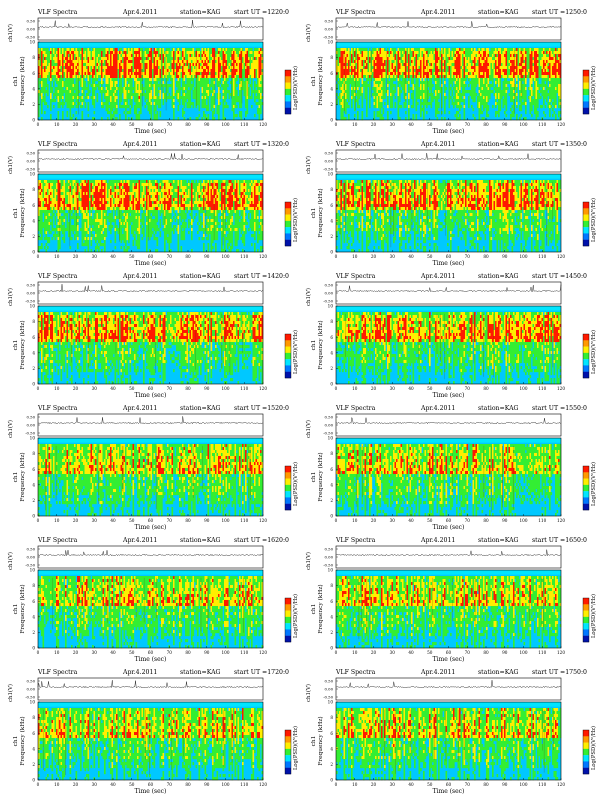 Image resolution: width=612 pixels, height=798 pixels. What do you see at coordinates (200, 12) in the screenshot?
I see `chart-station: station=KAG` at bounding box center [200, 12].